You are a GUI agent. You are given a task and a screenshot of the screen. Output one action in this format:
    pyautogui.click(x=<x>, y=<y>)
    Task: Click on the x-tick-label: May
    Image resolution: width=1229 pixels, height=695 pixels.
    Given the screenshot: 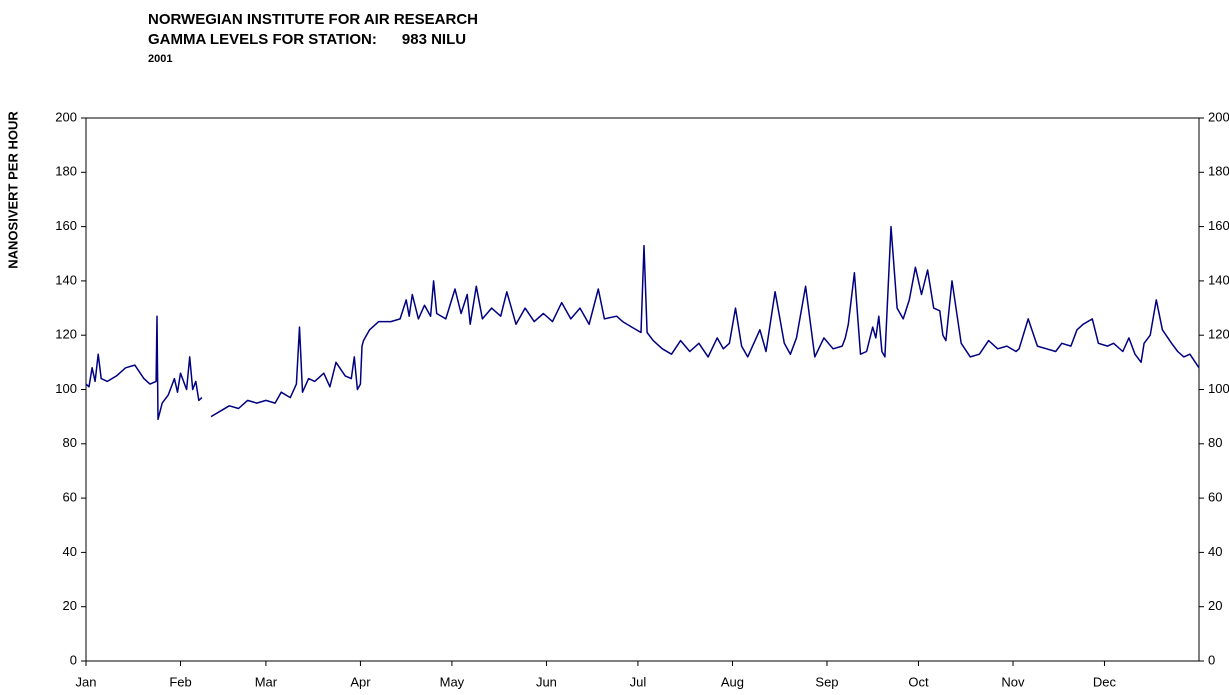 What is the action you would take?
    pyautogui.click(x=452, y=681)
    